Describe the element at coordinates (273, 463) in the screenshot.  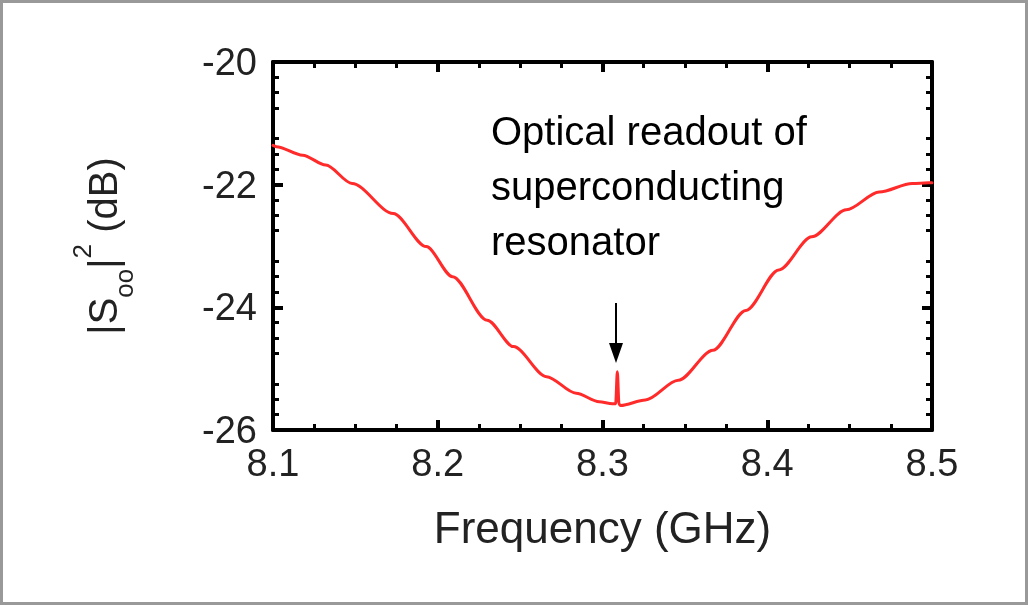
I see `x-tick-label: 8.1` at that location.